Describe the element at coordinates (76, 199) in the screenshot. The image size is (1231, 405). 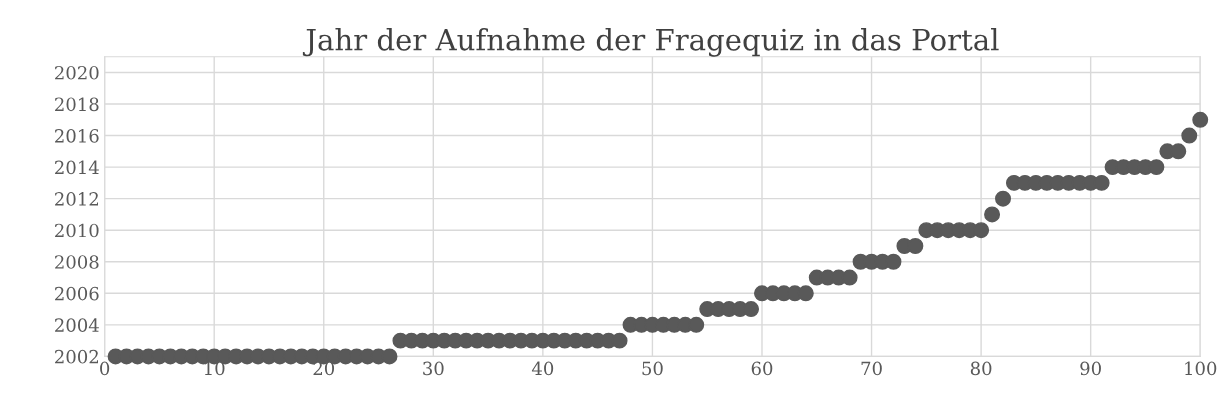
I see `y-tick-label: 2012` at that location.